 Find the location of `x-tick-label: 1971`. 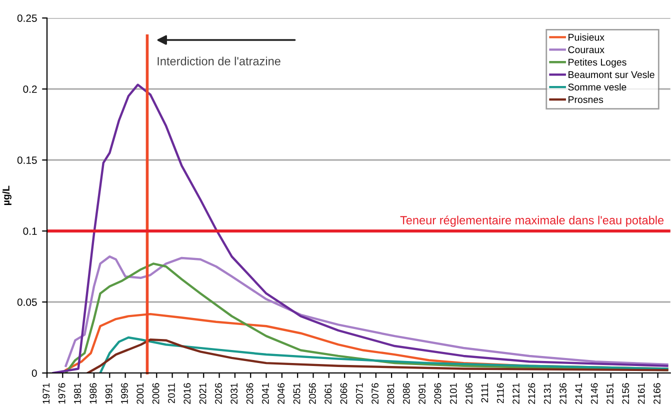

x-tick-label: 1971 is located at coordinates (46, 393).